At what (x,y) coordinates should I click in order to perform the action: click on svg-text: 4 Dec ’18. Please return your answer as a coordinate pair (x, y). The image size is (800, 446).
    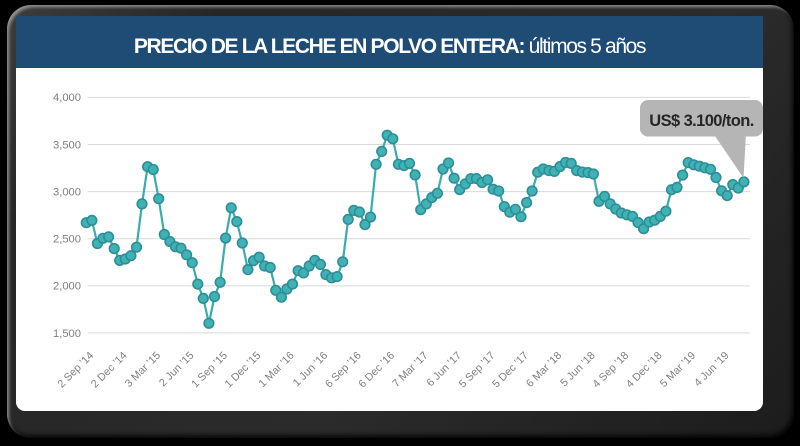
    Looking at the image, I should click on (644, 370).